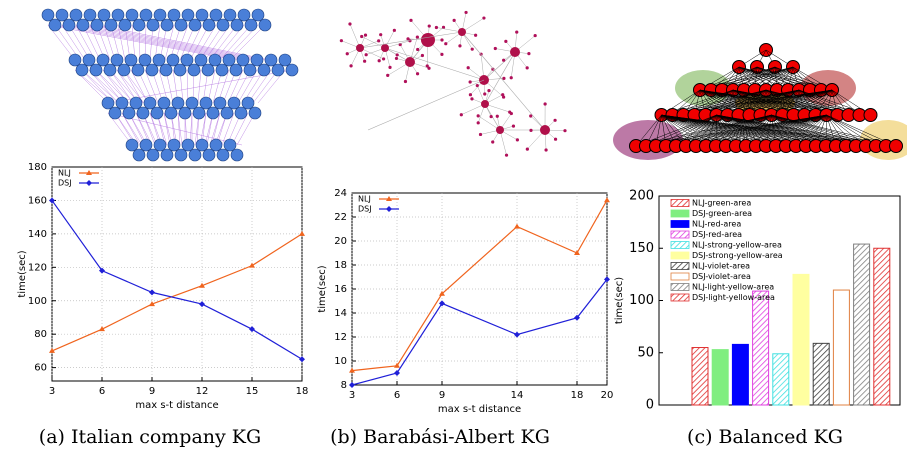  Describe the element at coordinates (37, 267) in the screenshot. I see `y-tick-label: 120` at that location.